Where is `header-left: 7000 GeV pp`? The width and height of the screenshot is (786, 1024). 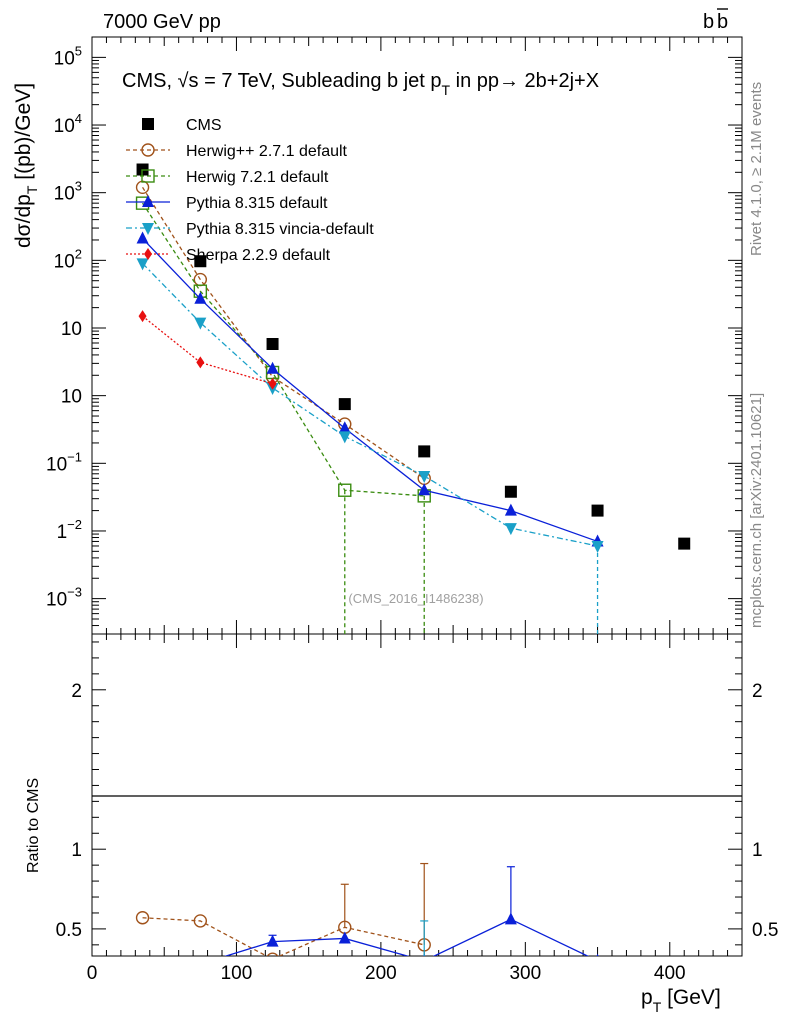 header-left: 7000 GeV pp is located at coordinates (162, 22).